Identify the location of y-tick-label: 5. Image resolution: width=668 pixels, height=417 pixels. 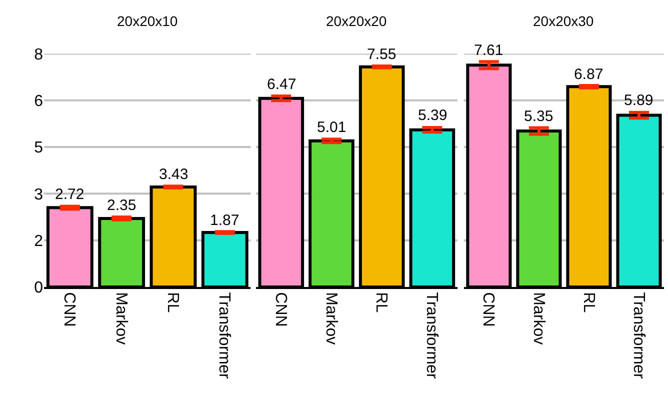
(39, 148).